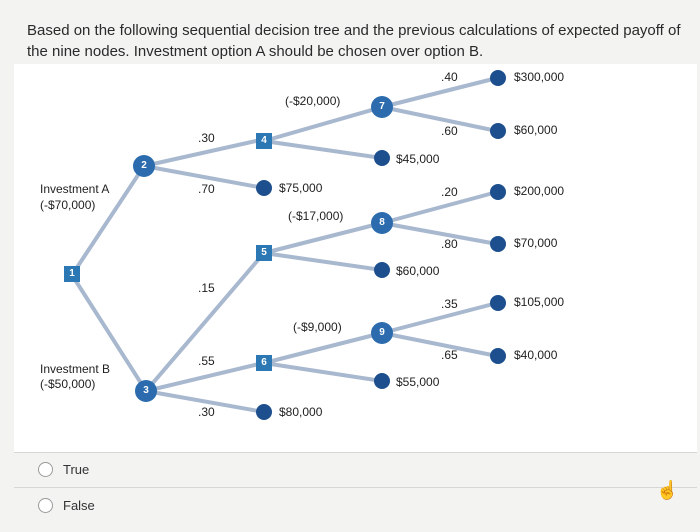 The width and height of the screenshot is (700, 532). Describe the element at coordinates (323, 149) in the screenshot. I see `branch-4-45k` at that location.